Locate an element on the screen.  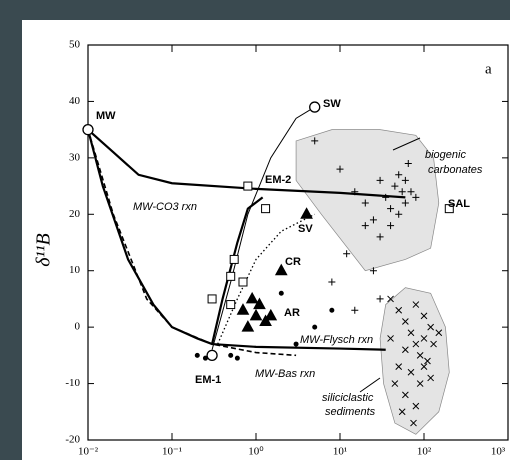
annotation: SW is located at coordinates (332, 104).